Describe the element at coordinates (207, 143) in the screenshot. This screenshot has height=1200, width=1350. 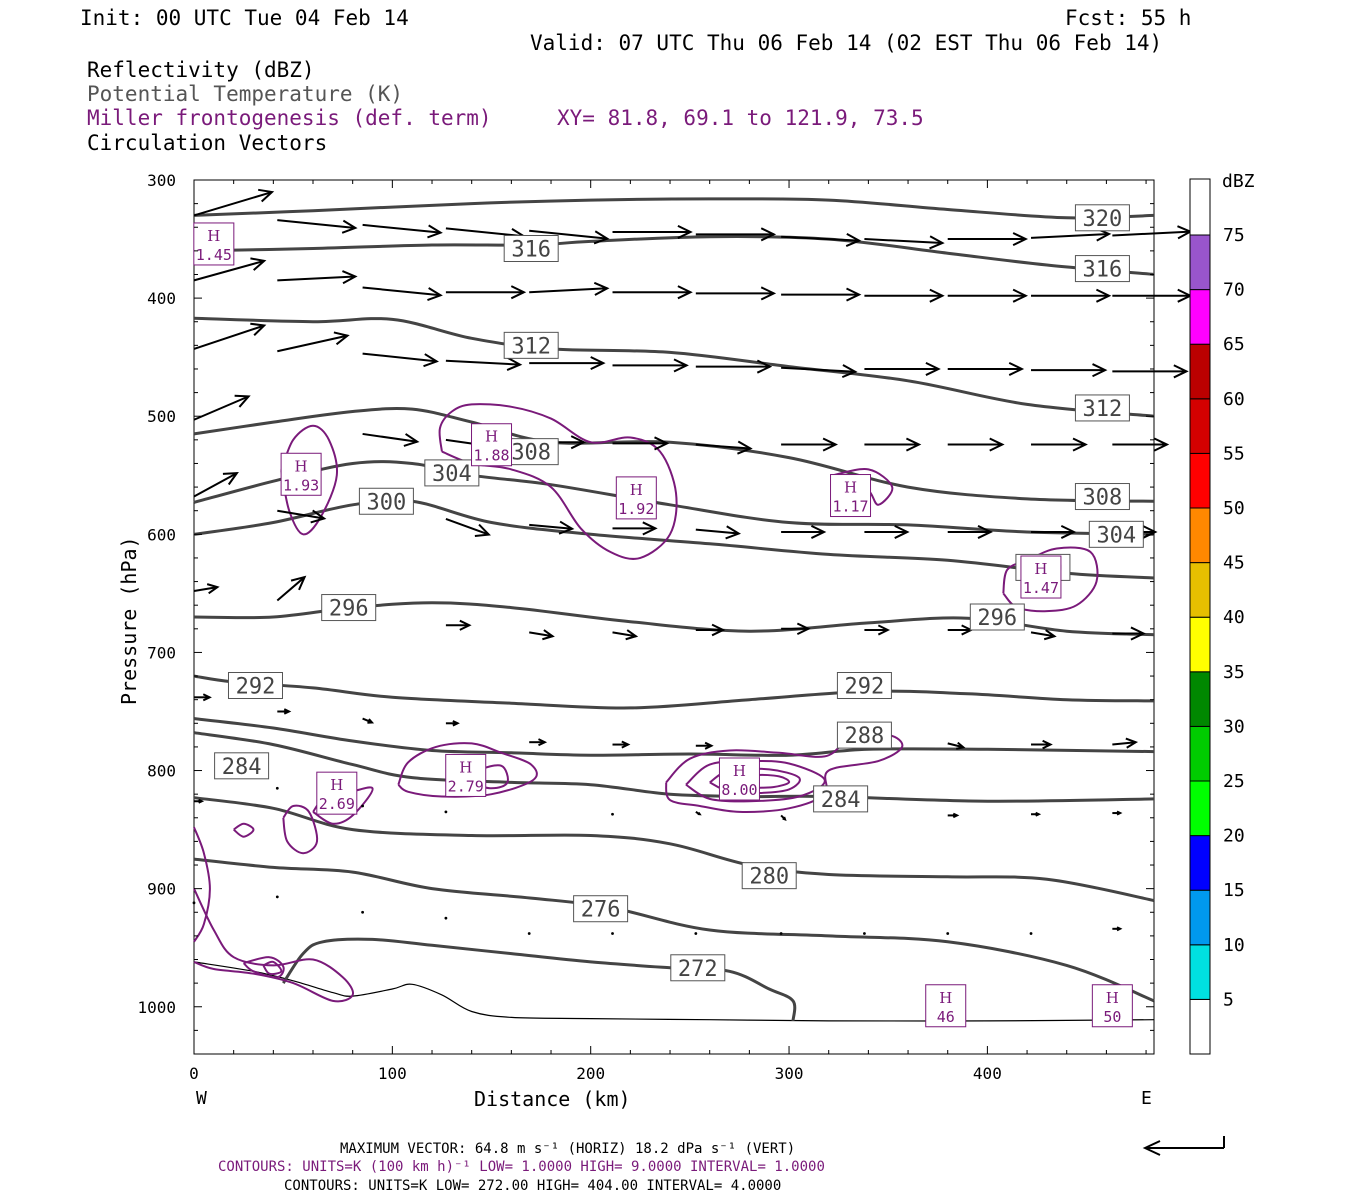
I see `field-vectors: Circulation Vectors` at that location.